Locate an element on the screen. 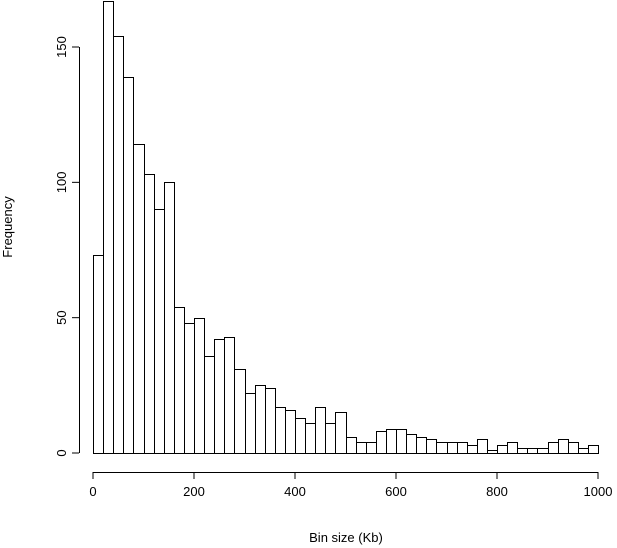 This screenshot has width=617, height=548. x-tick-label: 600 is located at coordinates (396, 491).